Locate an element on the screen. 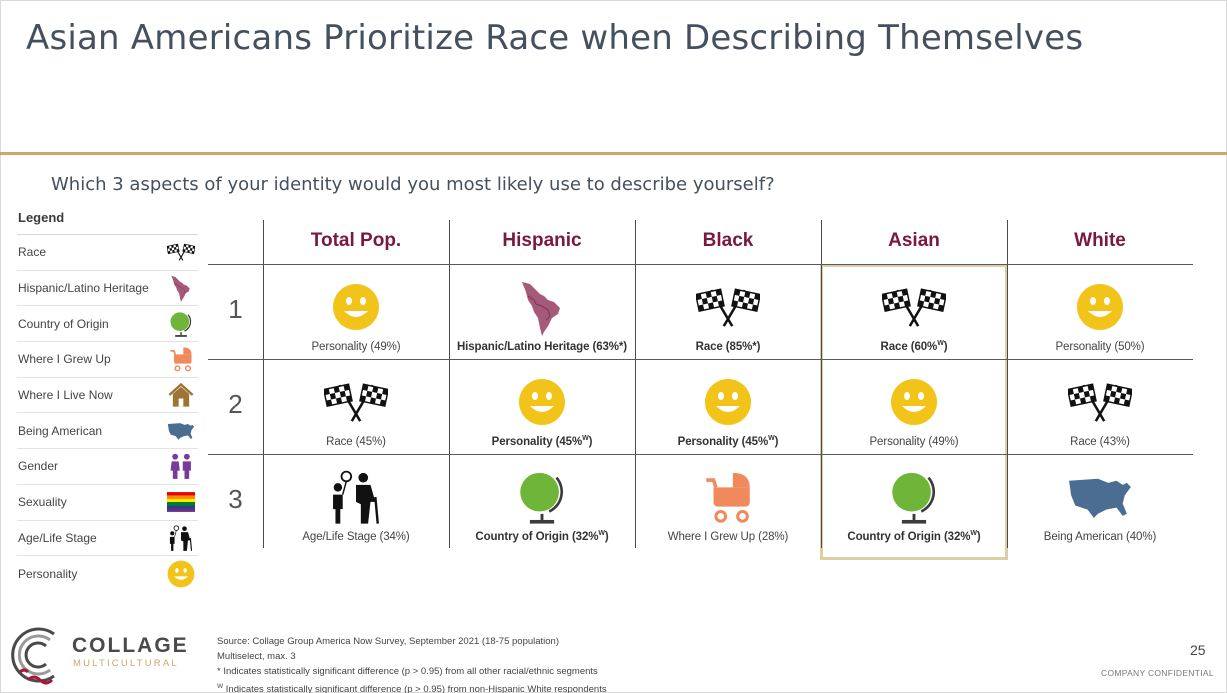 The width and height of the screenshot is (1227, 693). cell-value: Personality (45% is located at coordinates (723, 442).